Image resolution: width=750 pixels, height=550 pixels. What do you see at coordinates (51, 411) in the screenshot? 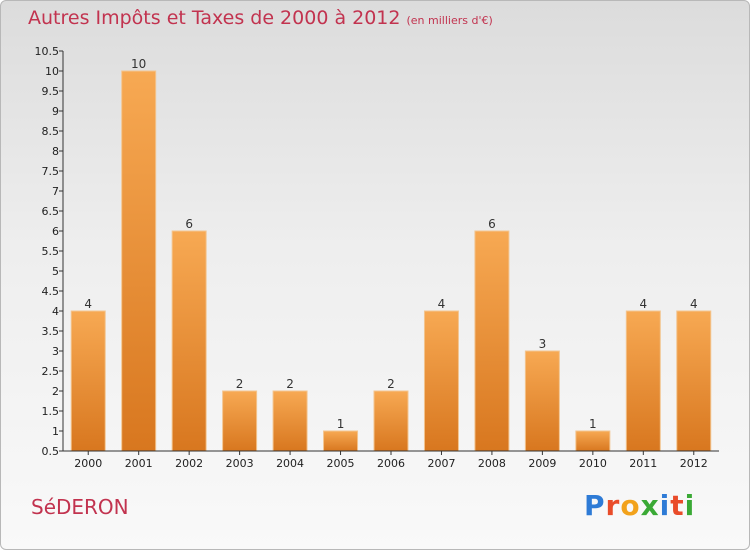
I see `y-tick-label: 1.5` at bounding box center [51, 411].